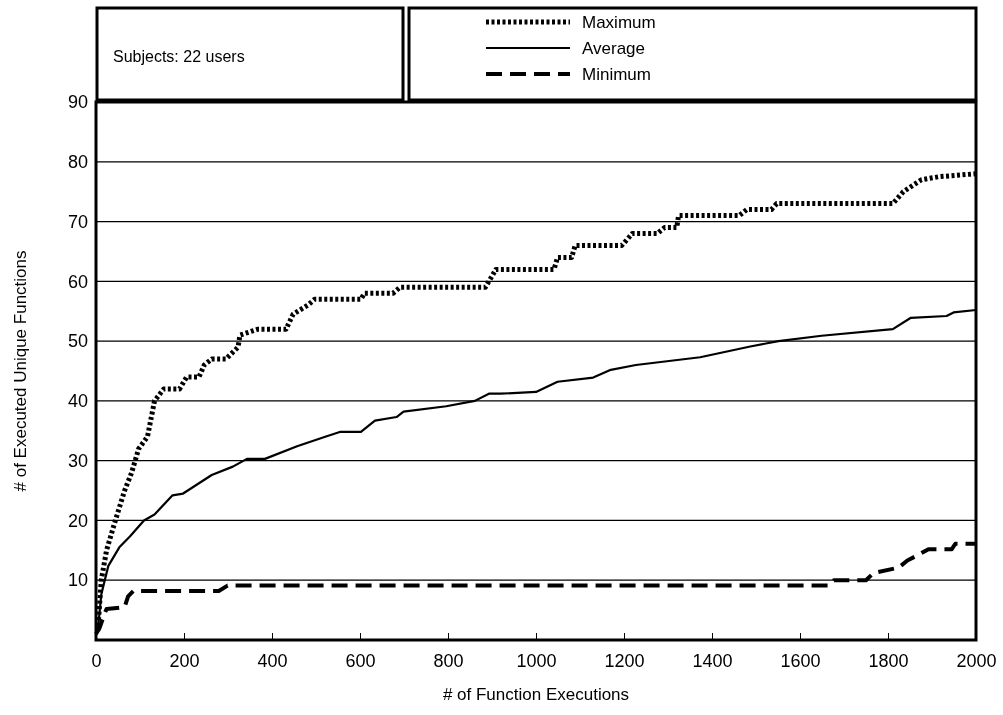 Image resolution: width=1003 pixels, height=715 pixels. What do you see at coordinates (624, 660) in the screenshot?
I see `x-tick-label: 1200` at bounding box center [624, 660].